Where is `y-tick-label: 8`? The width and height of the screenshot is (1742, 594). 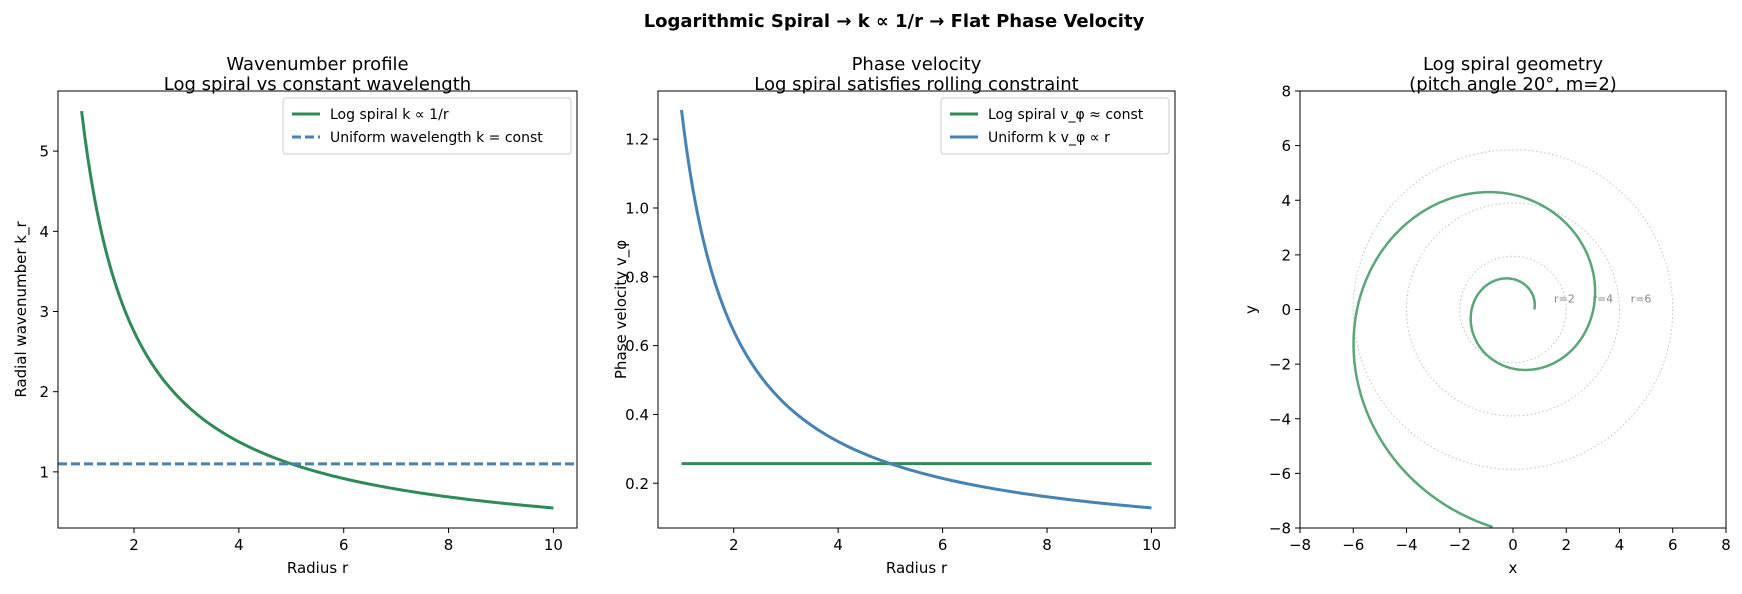
y-tick-label: 8 is located at coordinates (1286, 92).